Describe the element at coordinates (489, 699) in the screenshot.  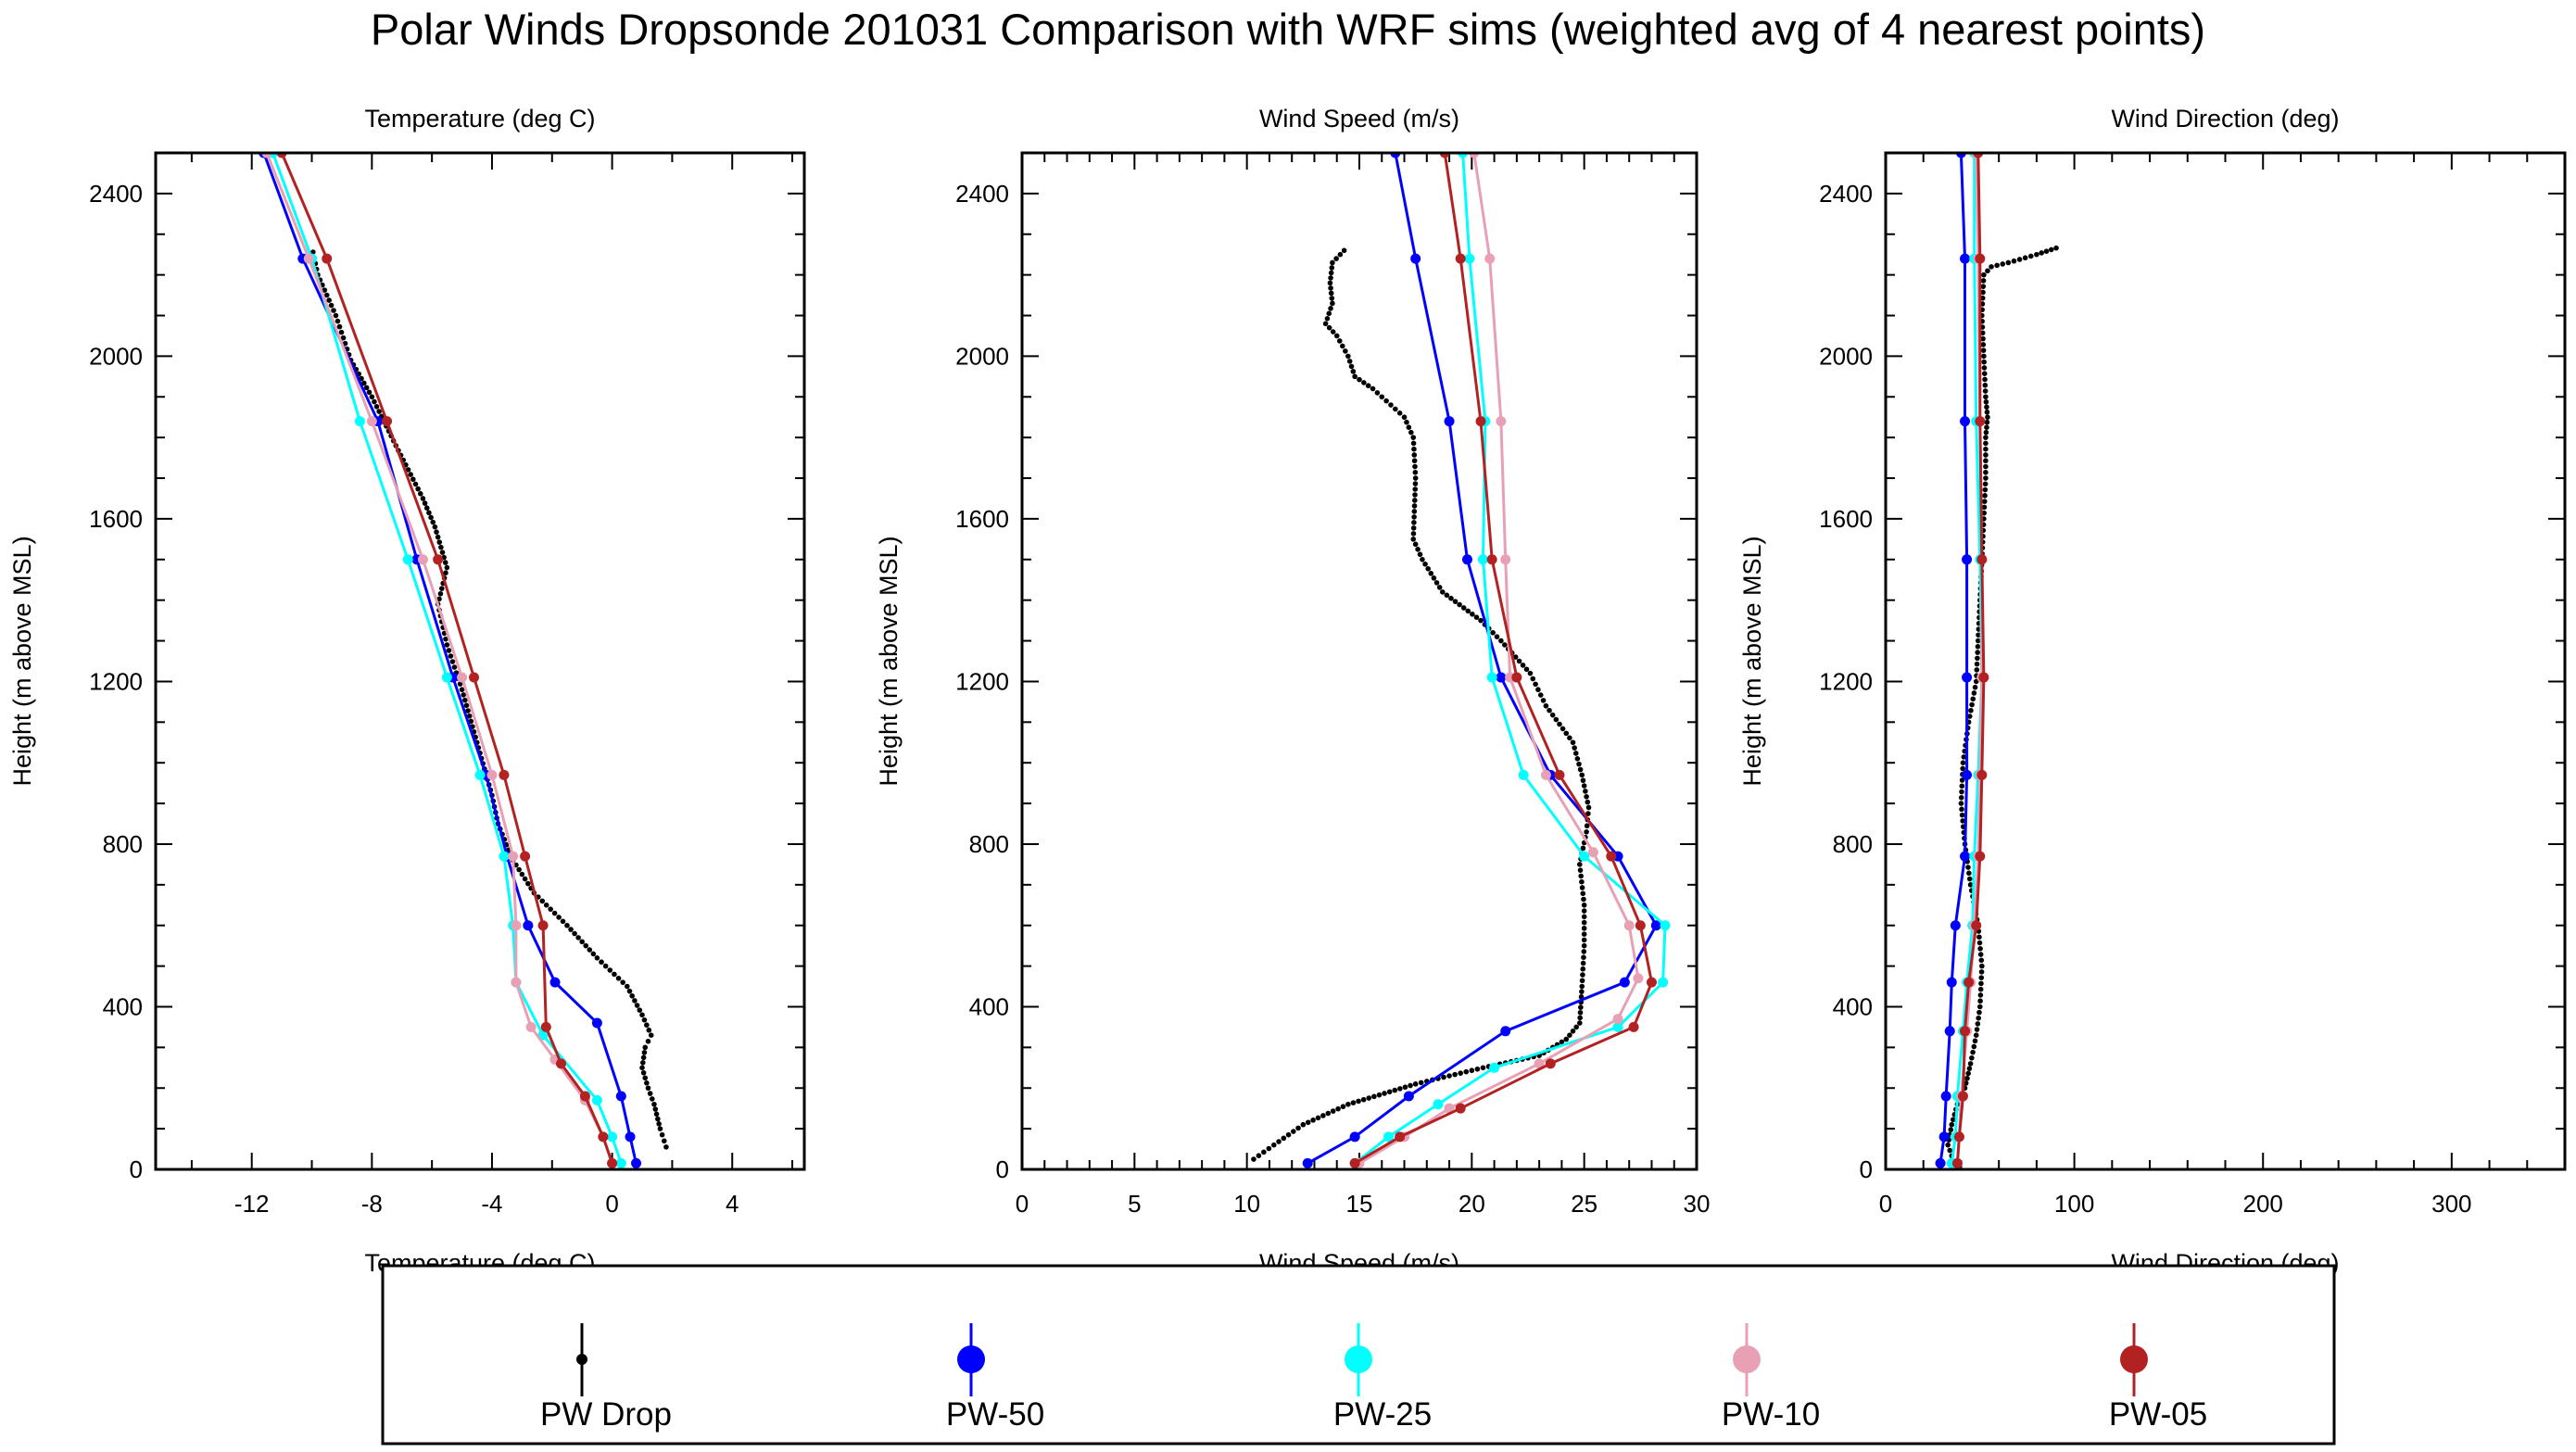
I see `series-pw-drop` at that location.